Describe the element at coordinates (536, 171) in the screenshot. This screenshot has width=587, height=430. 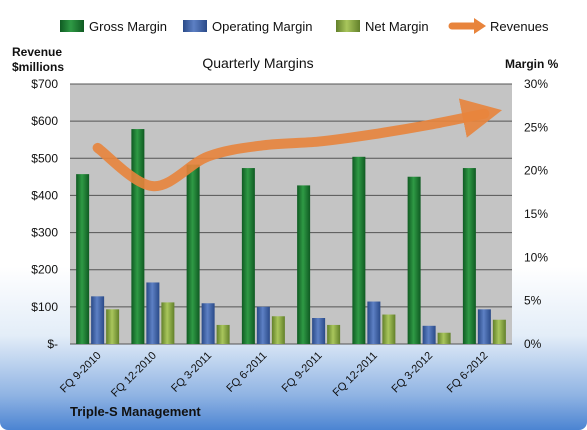
I see `right-tick-label: 20%` at that location.